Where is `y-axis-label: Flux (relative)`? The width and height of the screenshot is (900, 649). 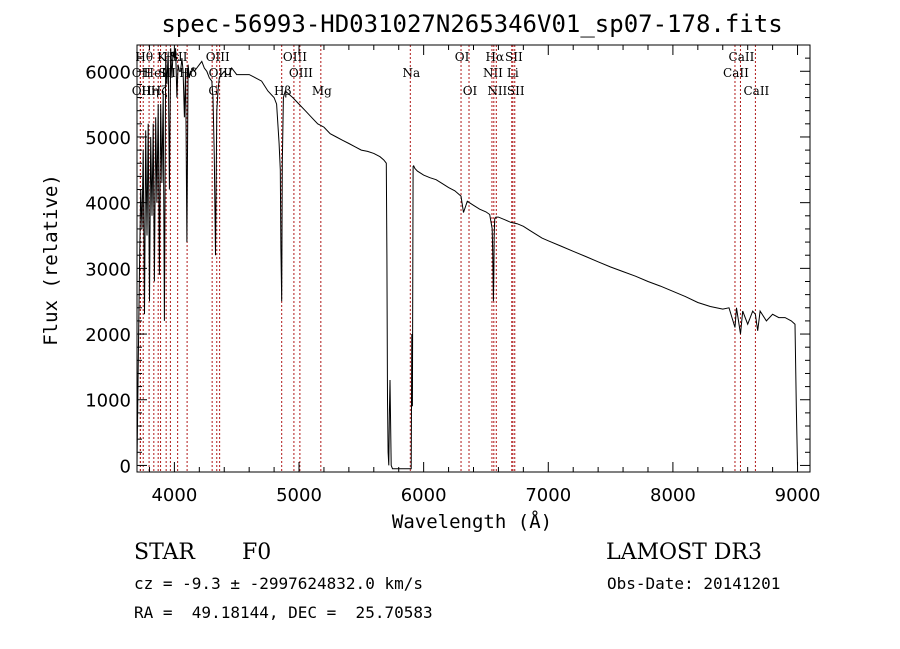 y-axis-label: Flux (relative) is located at coordinates (51, 260).